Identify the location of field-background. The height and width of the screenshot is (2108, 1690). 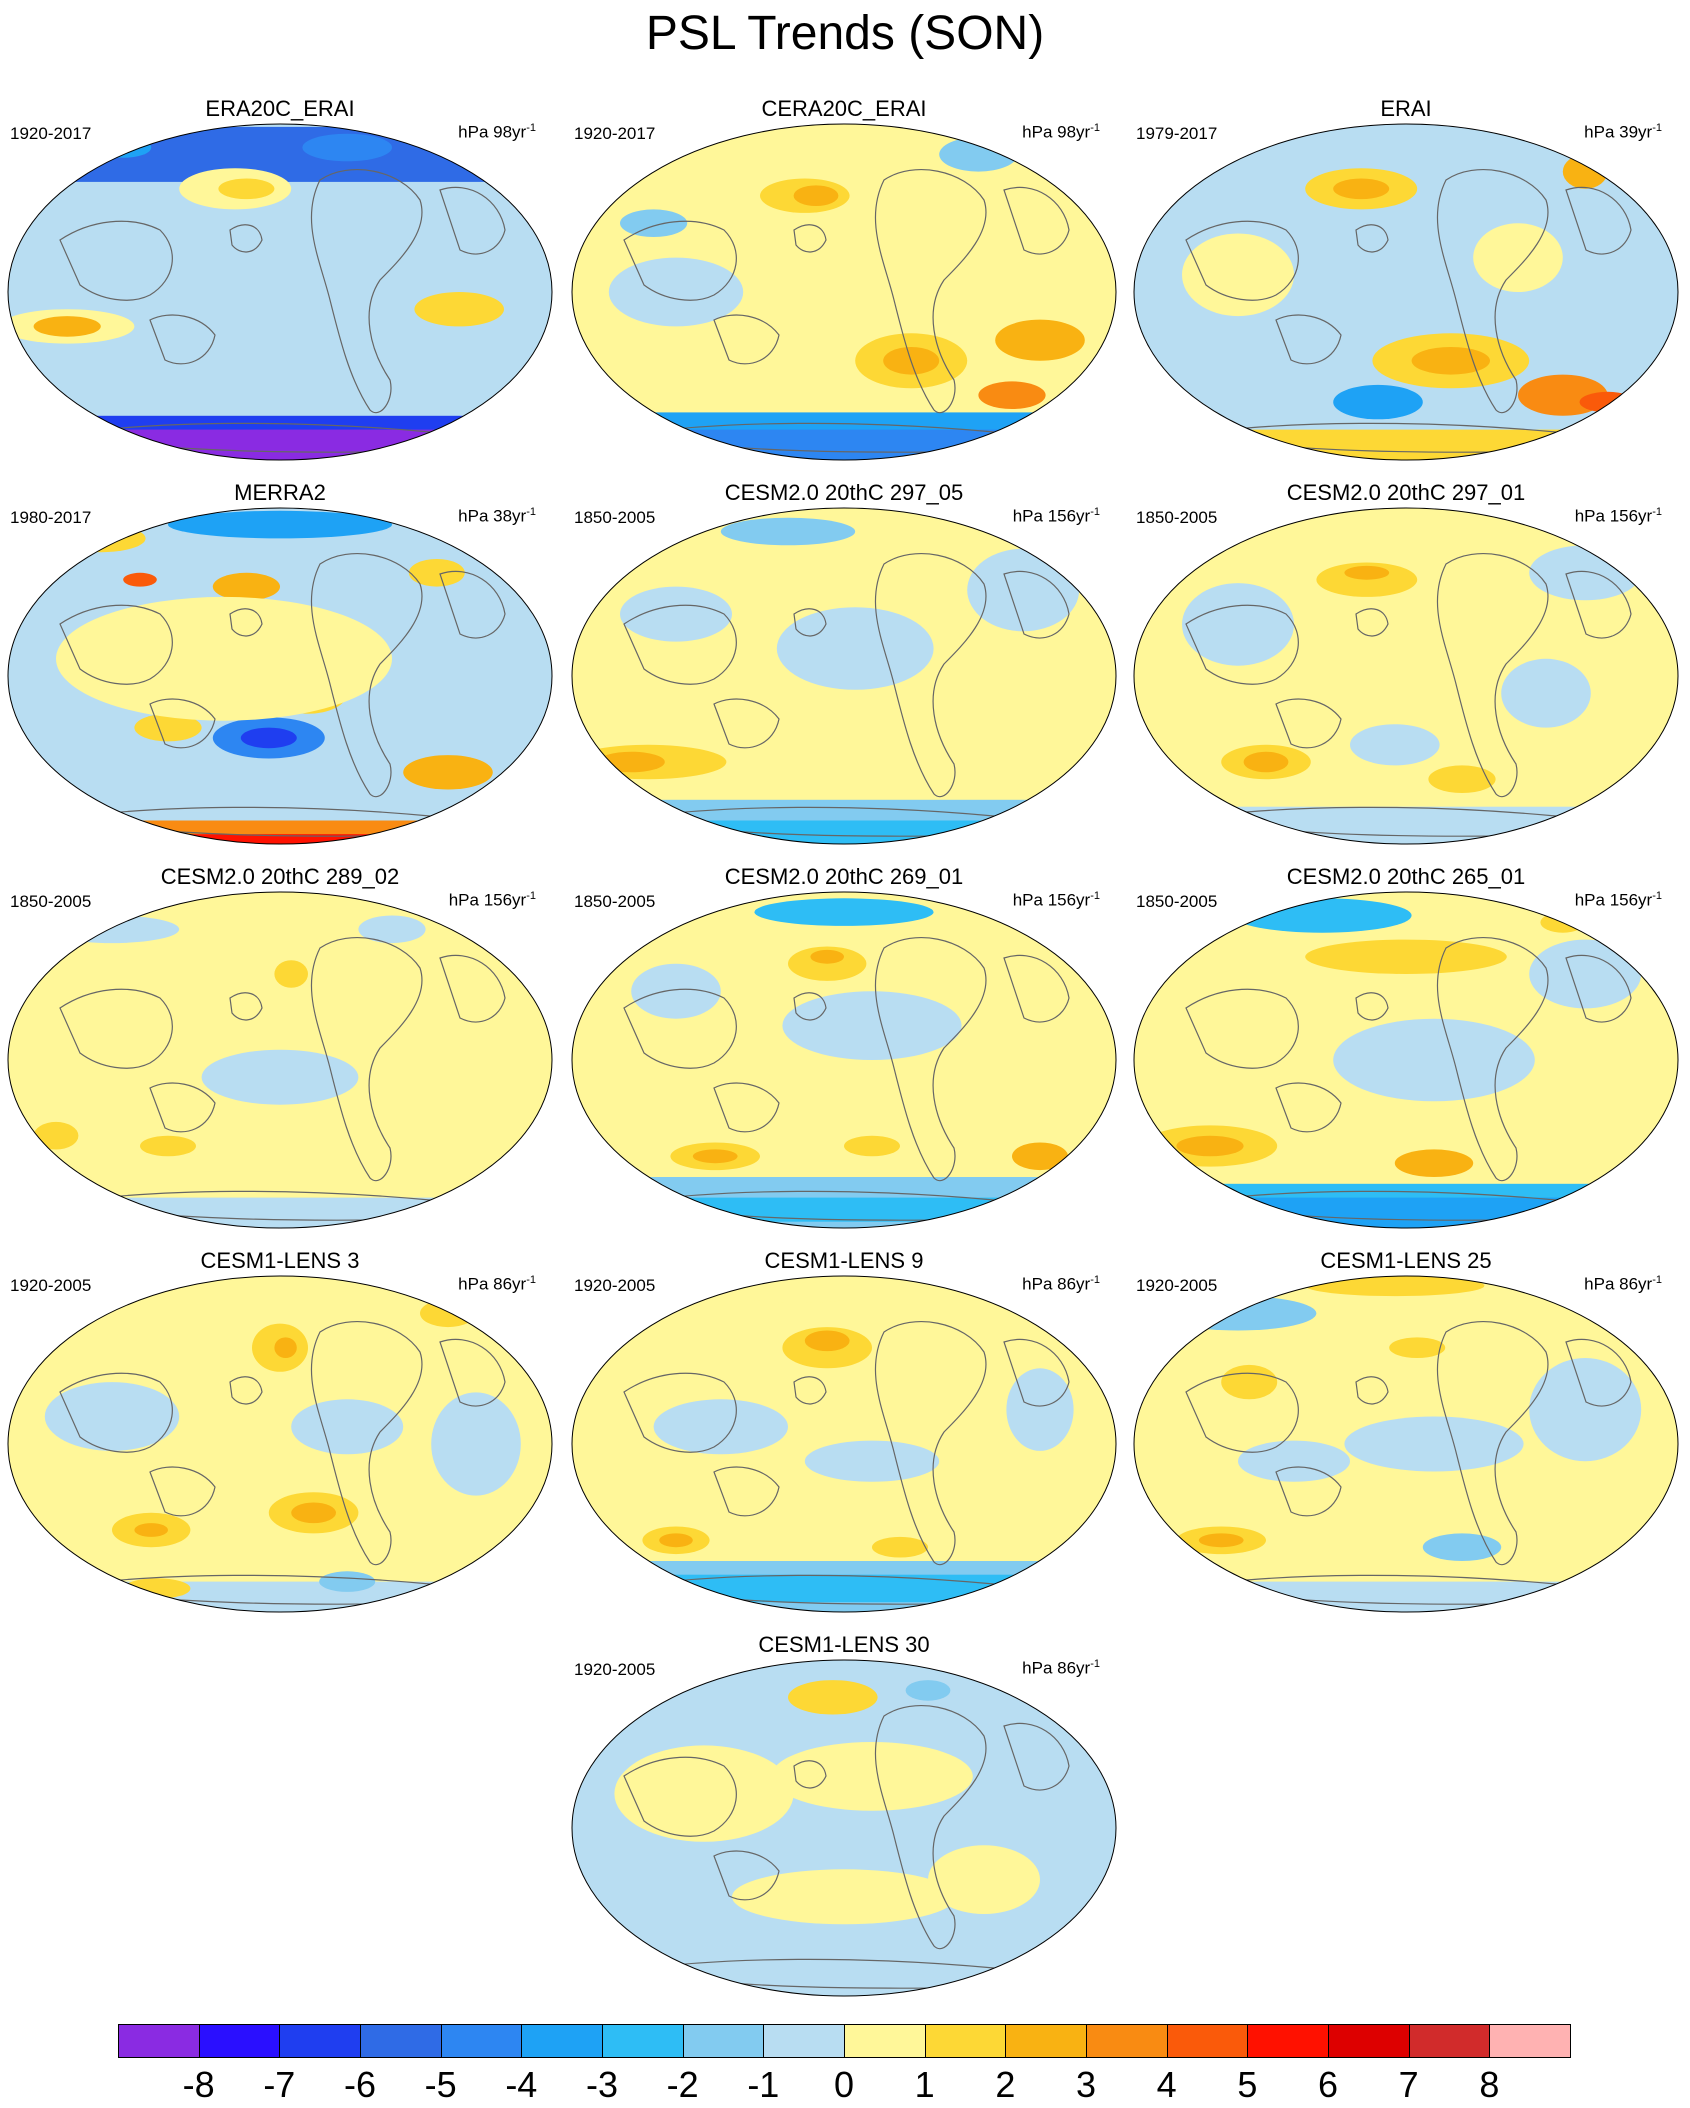
(1406, 676).